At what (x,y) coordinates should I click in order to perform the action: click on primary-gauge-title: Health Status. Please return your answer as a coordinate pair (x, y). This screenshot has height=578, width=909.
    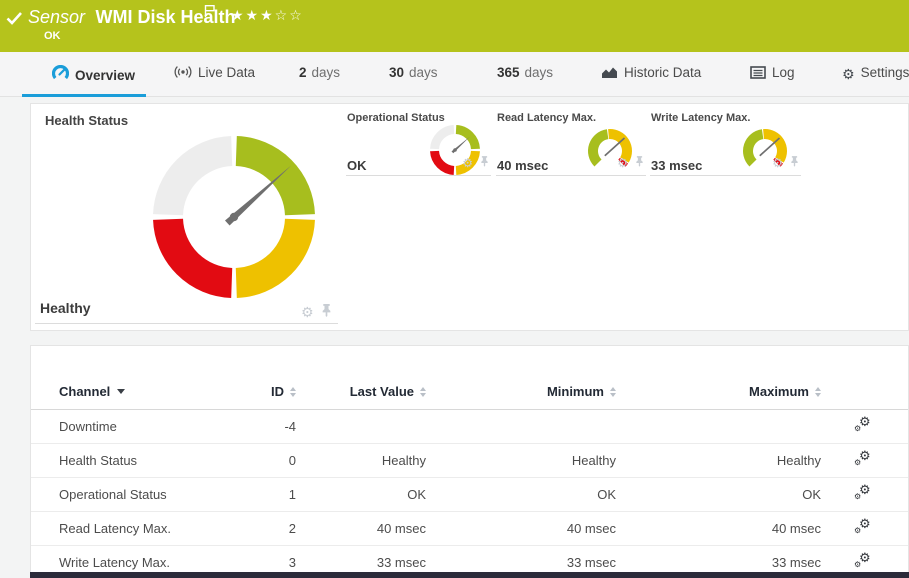
    Looking at the image, I should click on (87, 120).